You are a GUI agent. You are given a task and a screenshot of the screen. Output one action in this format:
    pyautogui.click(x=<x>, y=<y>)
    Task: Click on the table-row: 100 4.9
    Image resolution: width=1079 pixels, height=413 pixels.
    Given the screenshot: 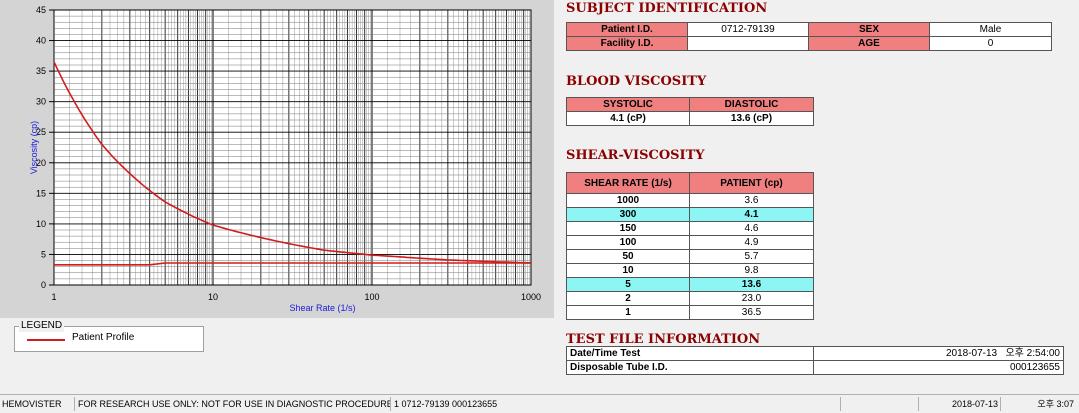 What is the action you would take?
    pyautogui.click(x=690, y=242)
    